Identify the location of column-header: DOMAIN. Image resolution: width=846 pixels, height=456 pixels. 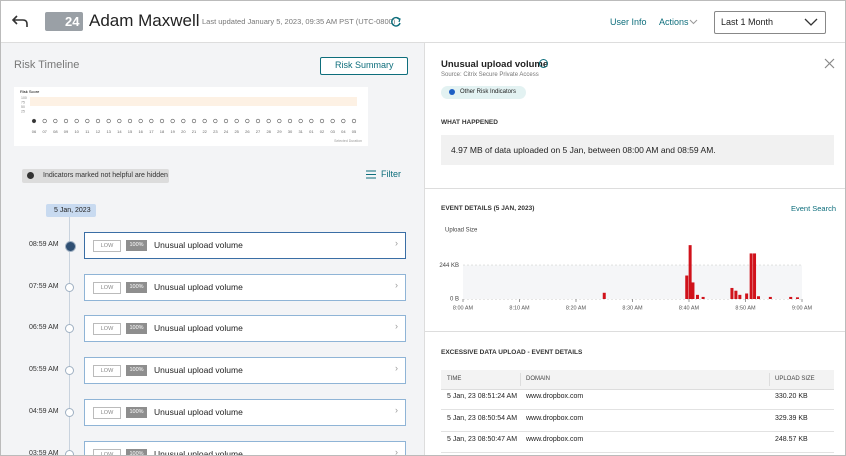
(538, 379).